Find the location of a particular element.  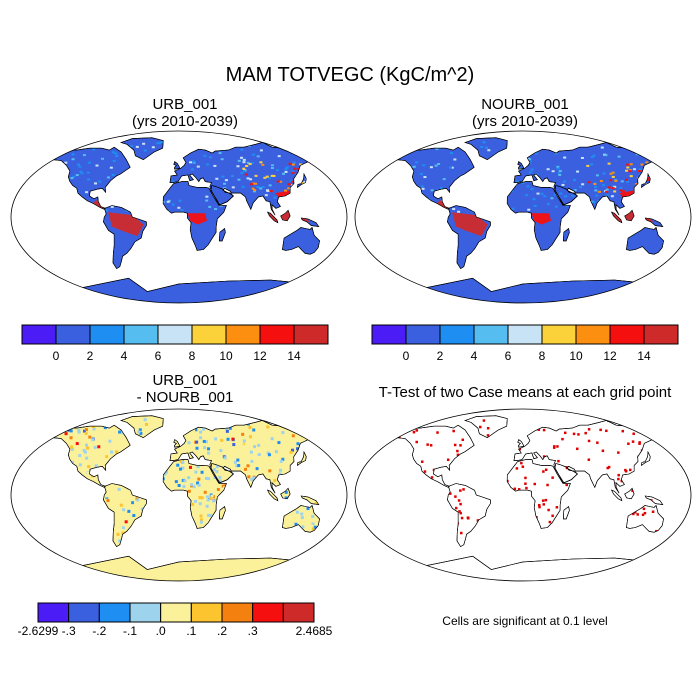

map-nourb is located at coordinates (524, 217).